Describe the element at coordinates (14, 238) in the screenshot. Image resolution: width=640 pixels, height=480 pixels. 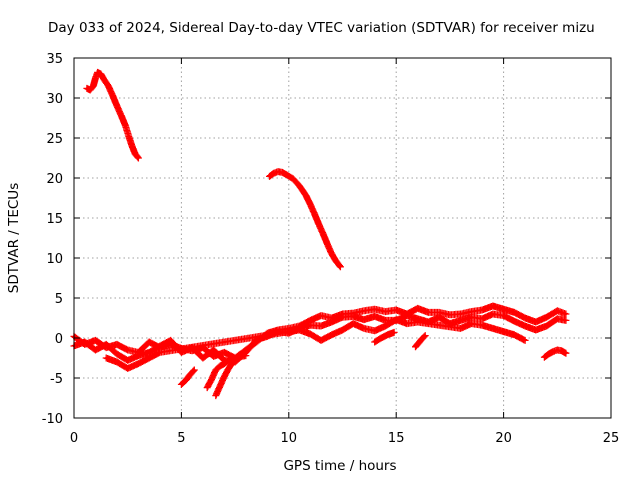
I see `y-axis-label: SDTVAR / TECUs` at that location.